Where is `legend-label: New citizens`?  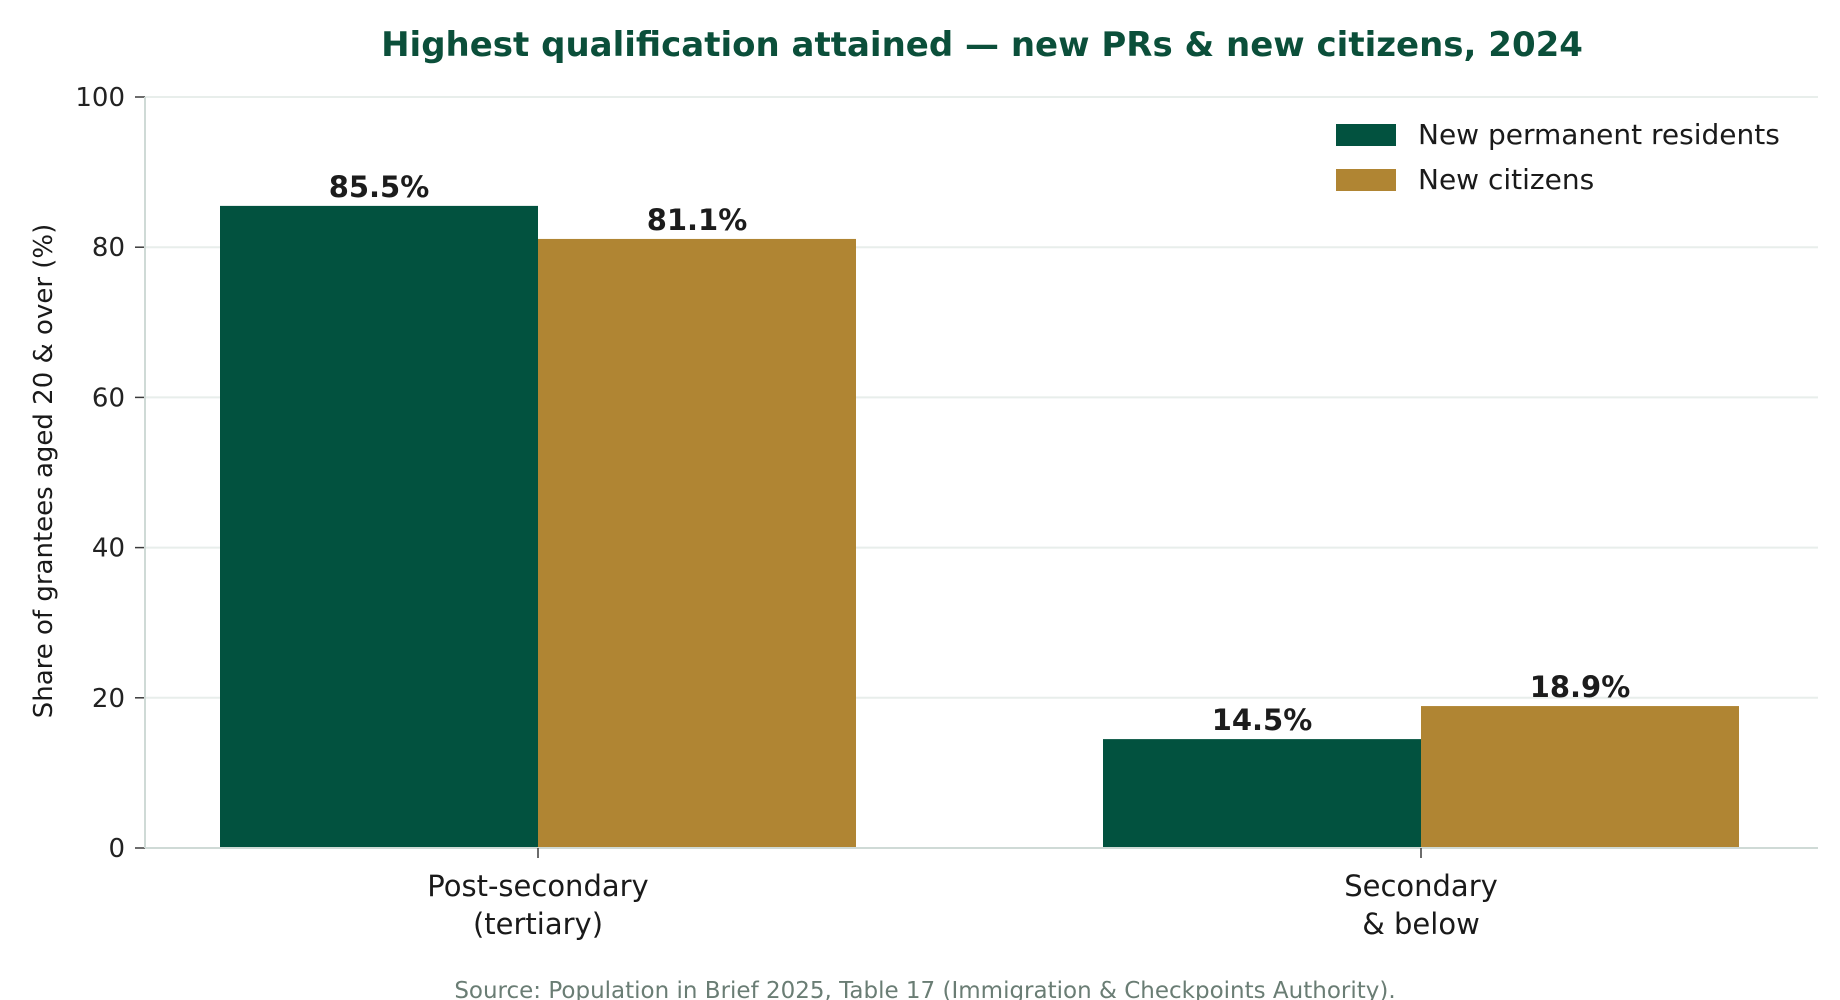 legend-label: New citizens is located at coordinates (1506, 179).